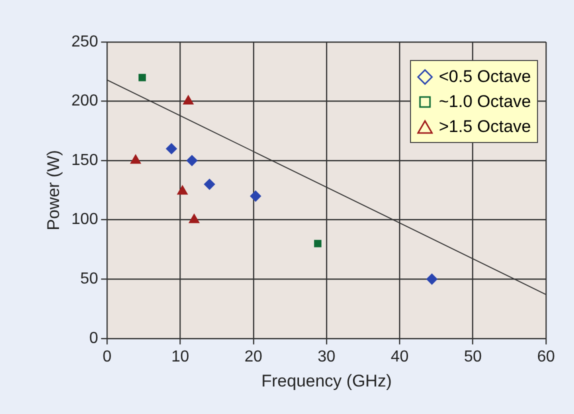  Describe the element at coordinates (484, 127) in the screenshot. I see `legend-label: >1.5 Octave` at that location.